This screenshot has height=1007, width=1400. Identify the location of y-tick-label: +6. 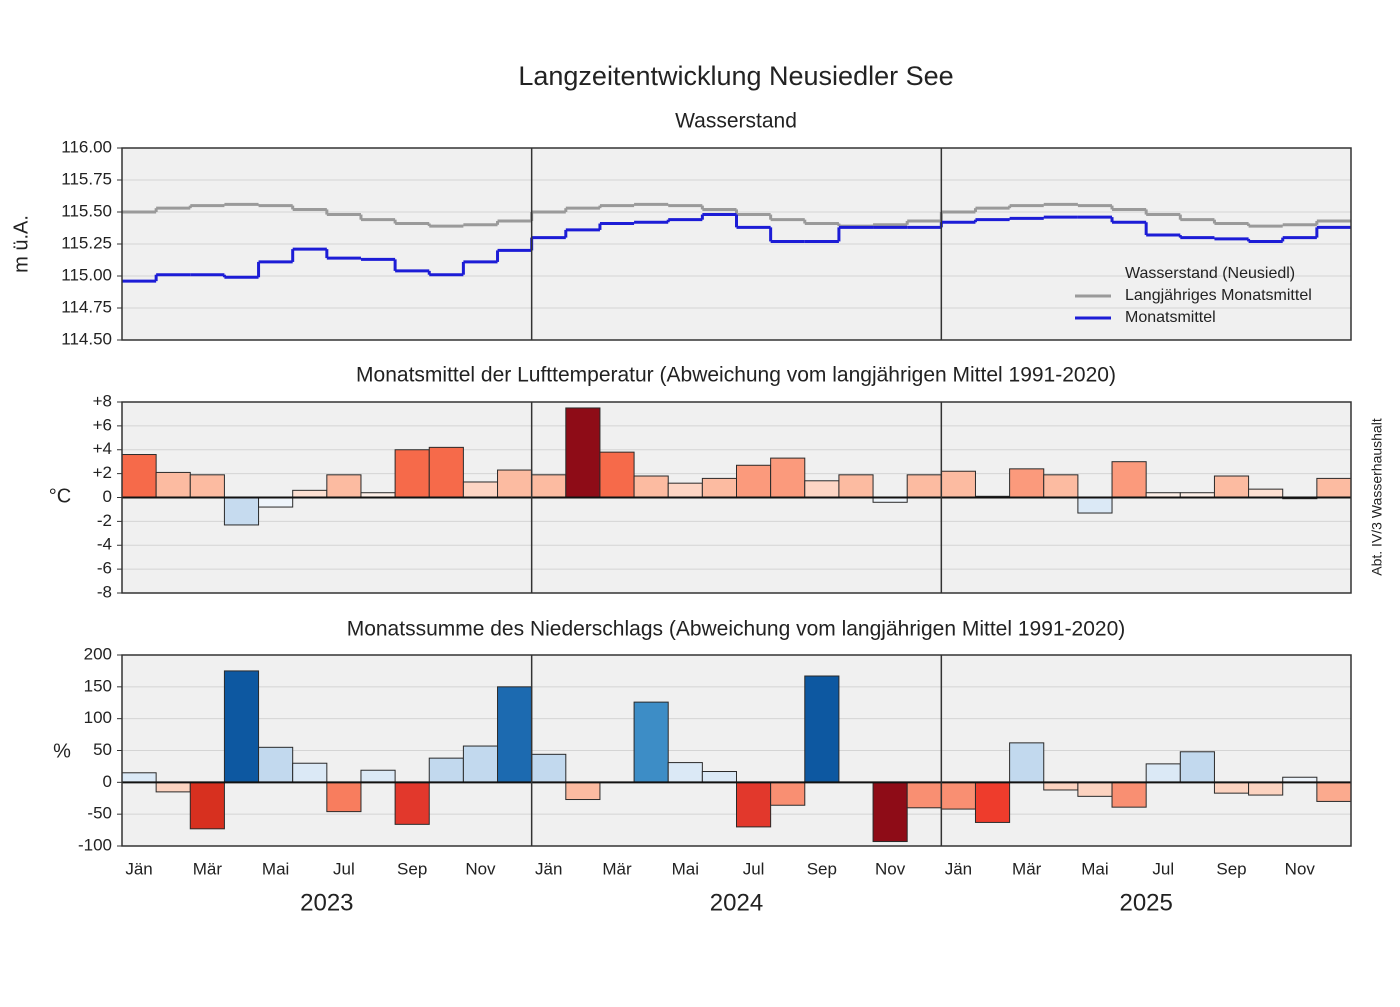
(102, 424).